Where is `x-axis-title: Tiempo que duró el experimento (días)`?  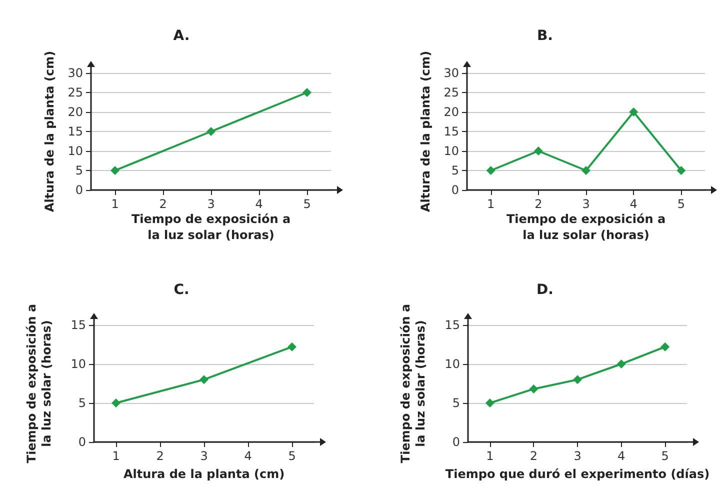
x-axis-title: Tiempo que duró el experimento (días) is located at coordinates (577, 474).